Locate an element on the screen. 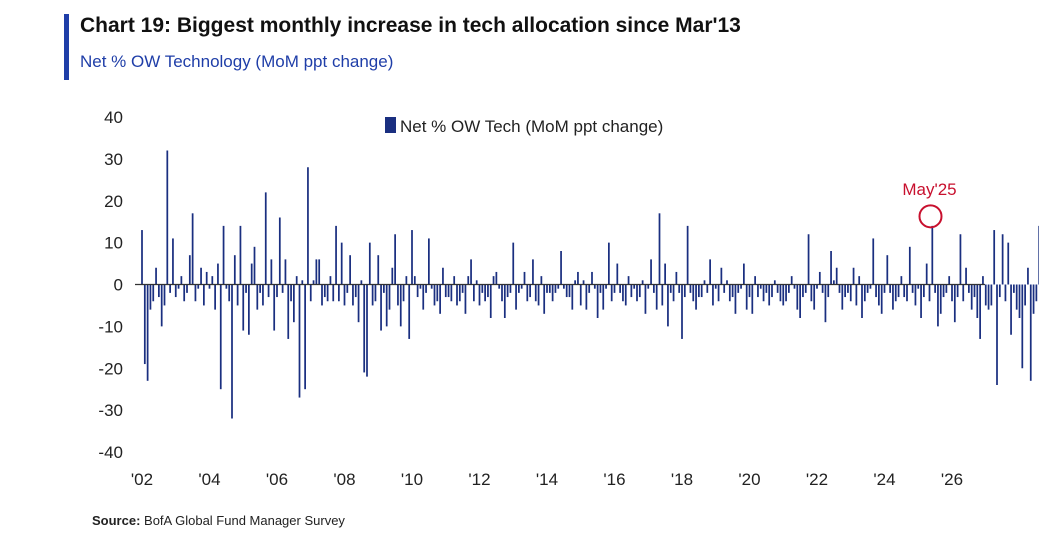  y-tick-label: 40 is located at coordinates (113, 117).